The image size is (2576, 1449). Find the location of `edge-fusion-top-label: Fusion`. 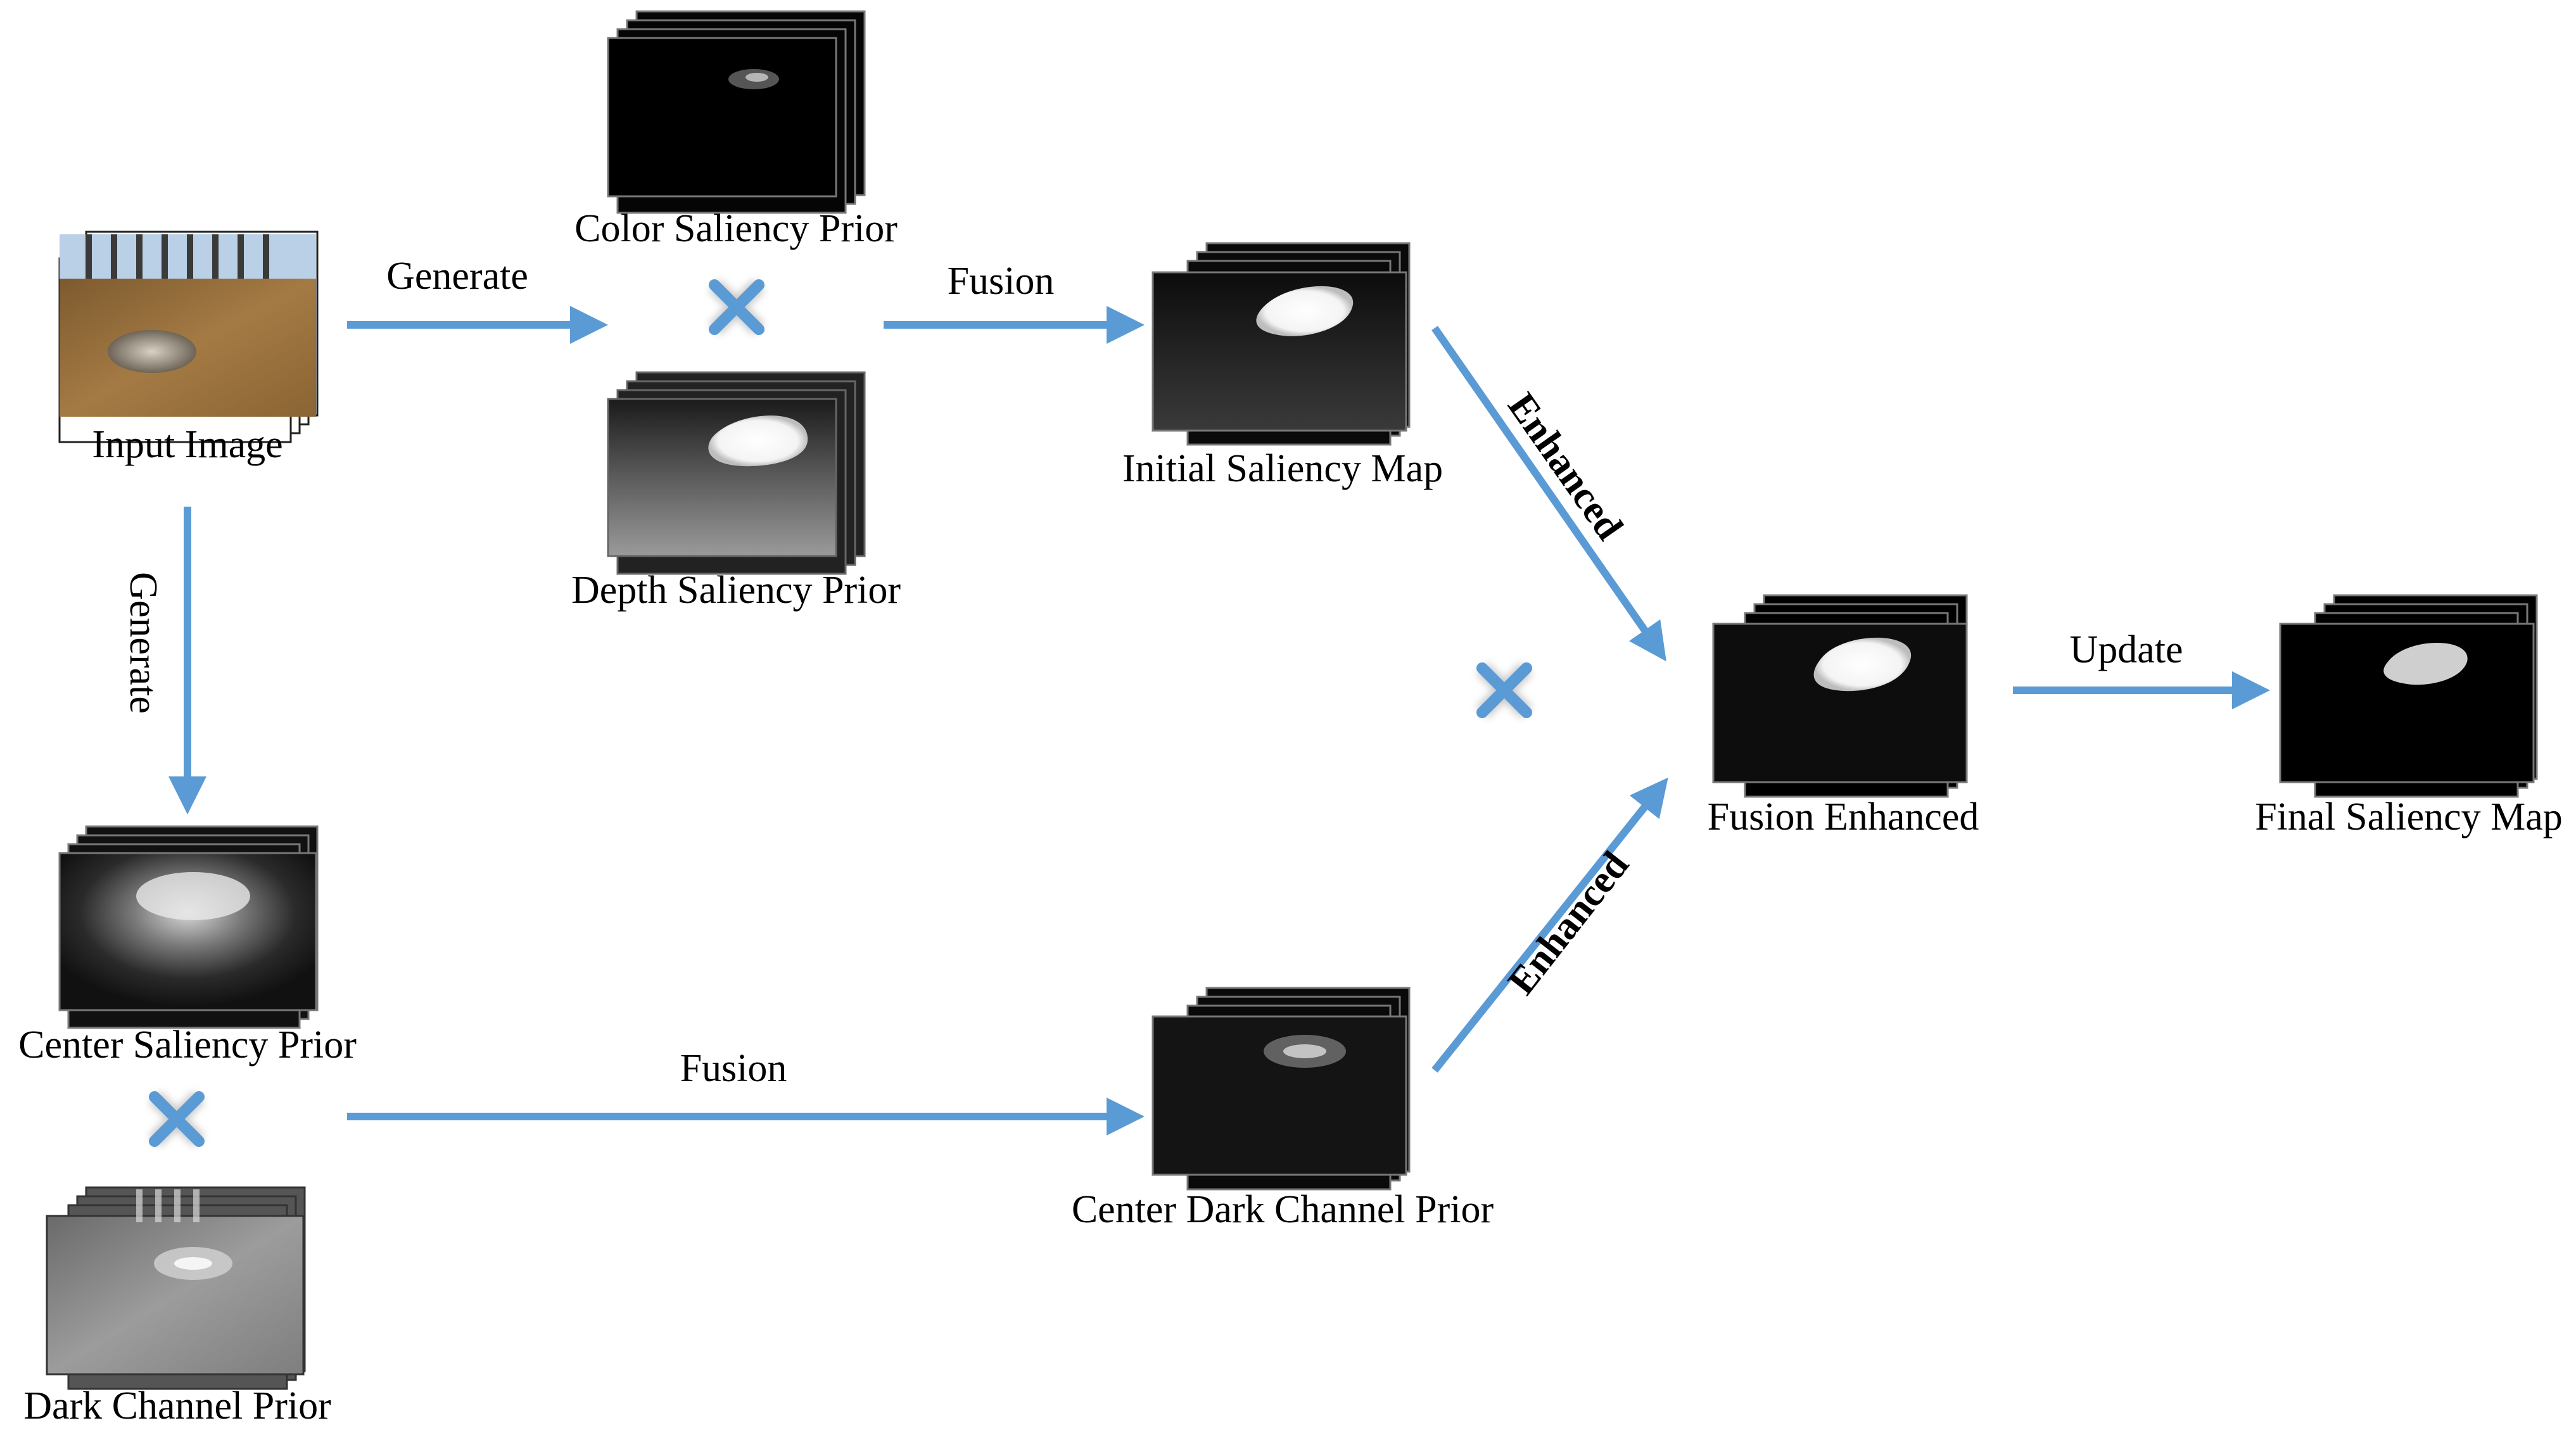

edge-fusion-top-label: Fusion is located at coordinates (1001, 281).